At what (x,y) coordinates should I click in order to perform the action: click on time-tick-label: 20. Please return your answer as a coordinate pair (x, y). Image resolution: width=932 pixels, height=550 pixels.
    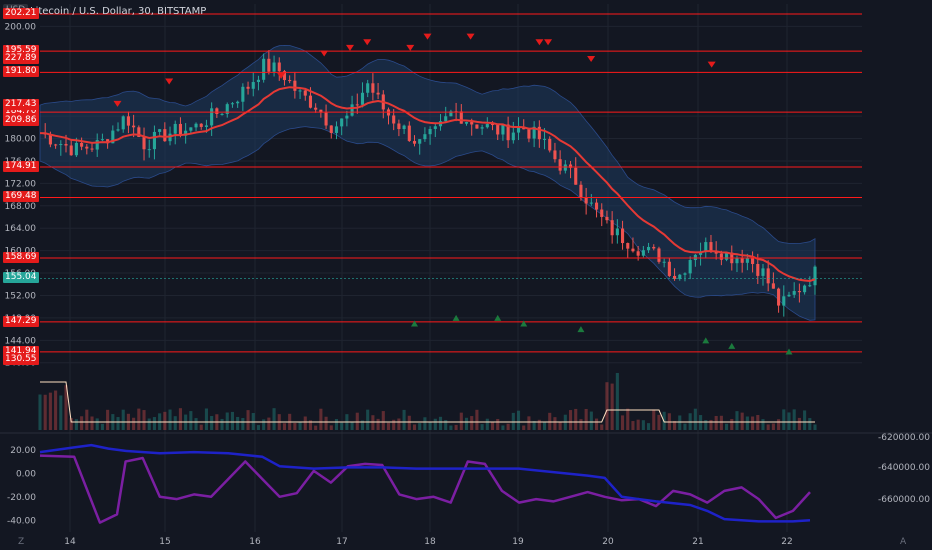
    Looking at the image, I should click on (608, 542).